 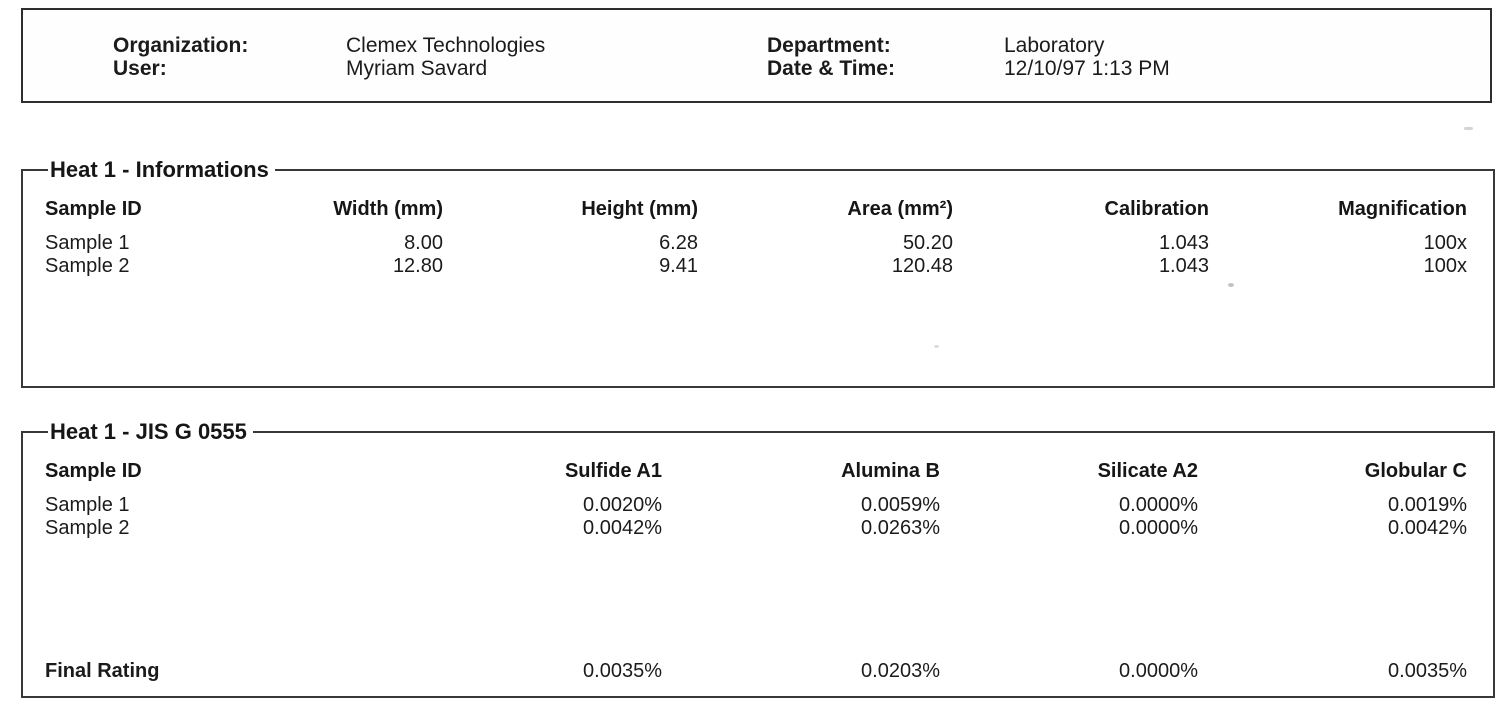 I want to click on final-rating-value-silicate: 0.0000%, so click(x=1158, y=671).